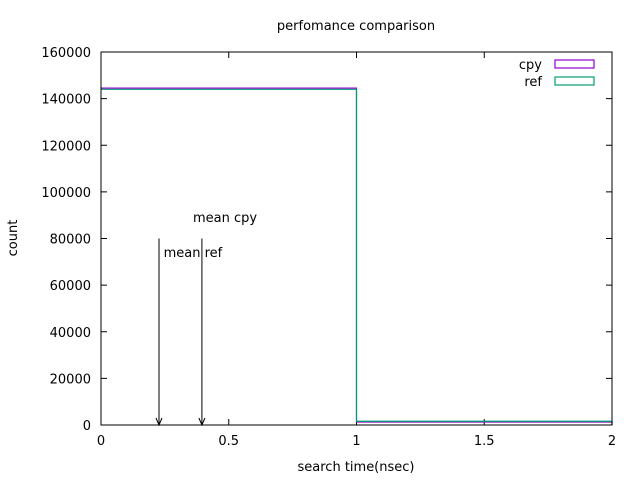 The image size is (640, 480). Describe the element at coordinates (70, 333) in the screenshot. I see `y-tick-label: 40000` at that location.